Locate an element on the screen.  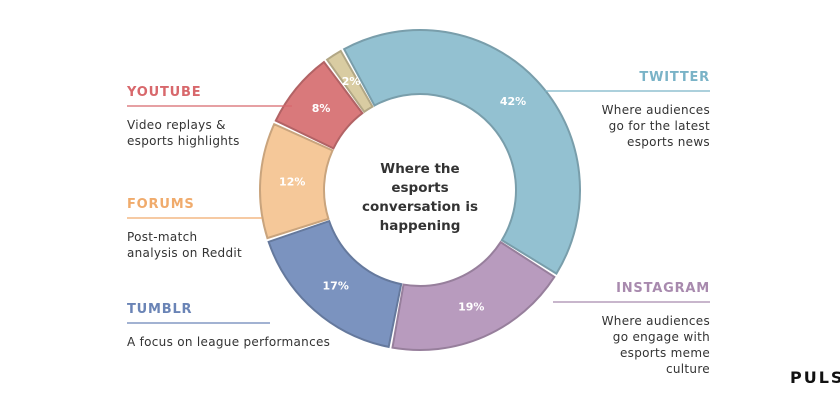
category-label: INSTAGRAM is located at coordinates (663, 288).